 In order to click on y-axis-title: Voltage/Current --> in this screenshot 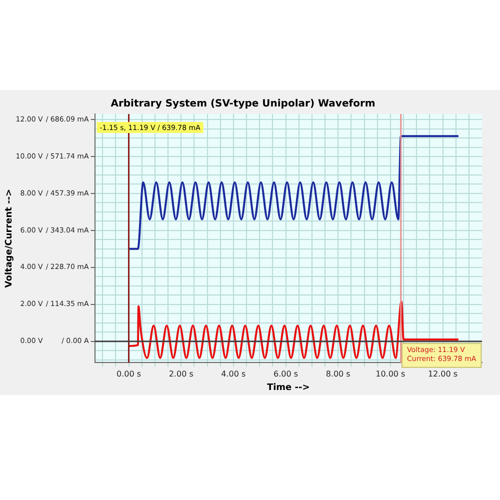, I will do `click(9, 238)`.